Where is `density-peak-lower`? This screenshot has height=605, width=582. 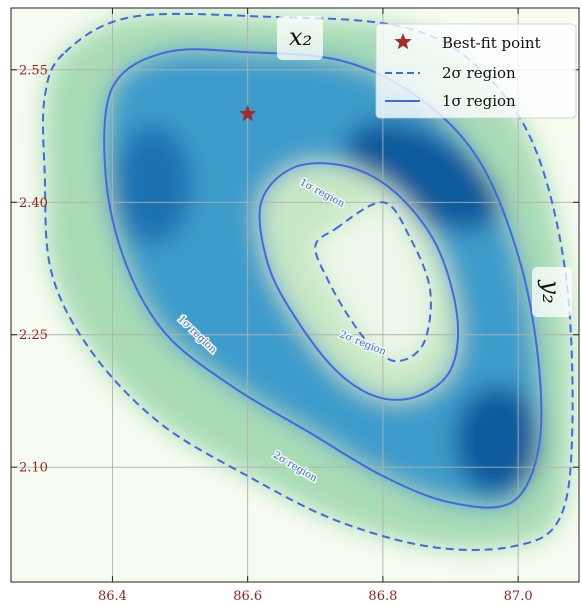 density-peak-lower is located at coordinates (497, 440).